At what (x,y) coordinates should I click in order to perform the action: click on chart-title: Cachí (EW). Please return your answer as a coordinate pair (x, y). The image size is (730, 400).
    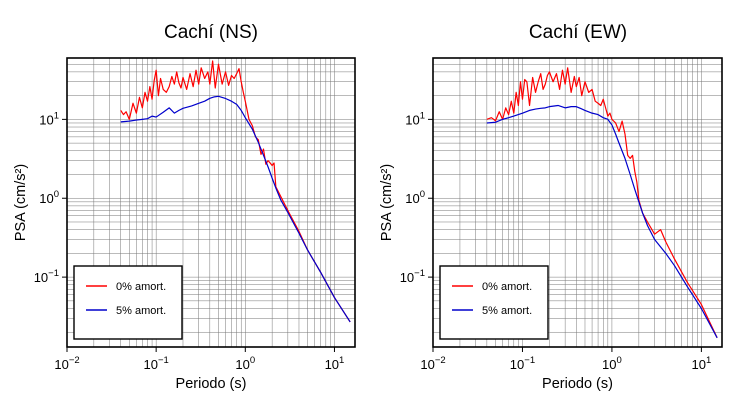
    Looking at the image, I should click on (578, 32).